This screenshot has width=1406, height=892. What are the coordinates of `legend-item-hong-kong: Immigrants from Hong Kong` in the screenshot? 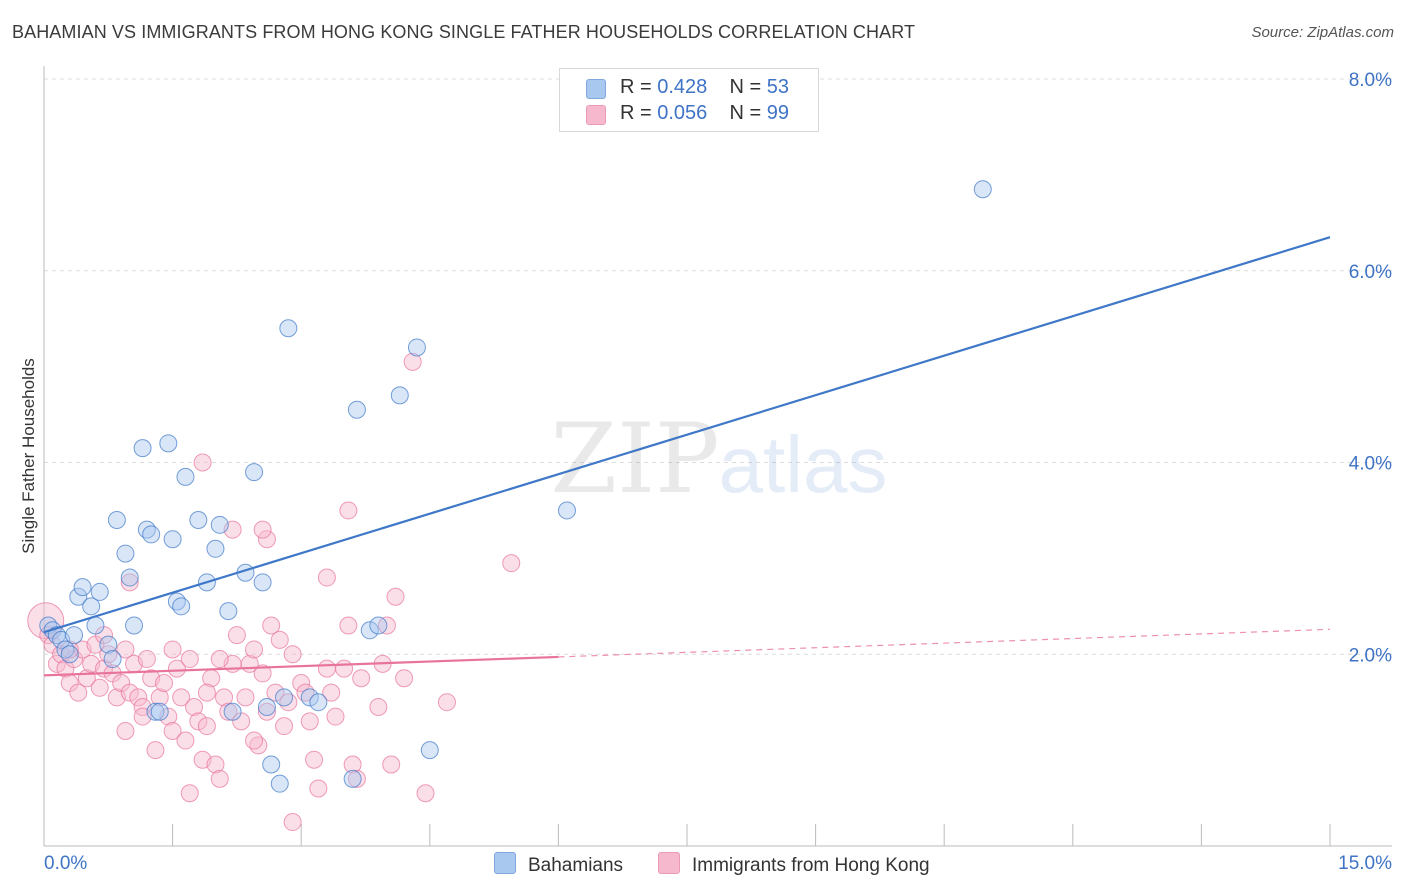 It's located at (794, 864).